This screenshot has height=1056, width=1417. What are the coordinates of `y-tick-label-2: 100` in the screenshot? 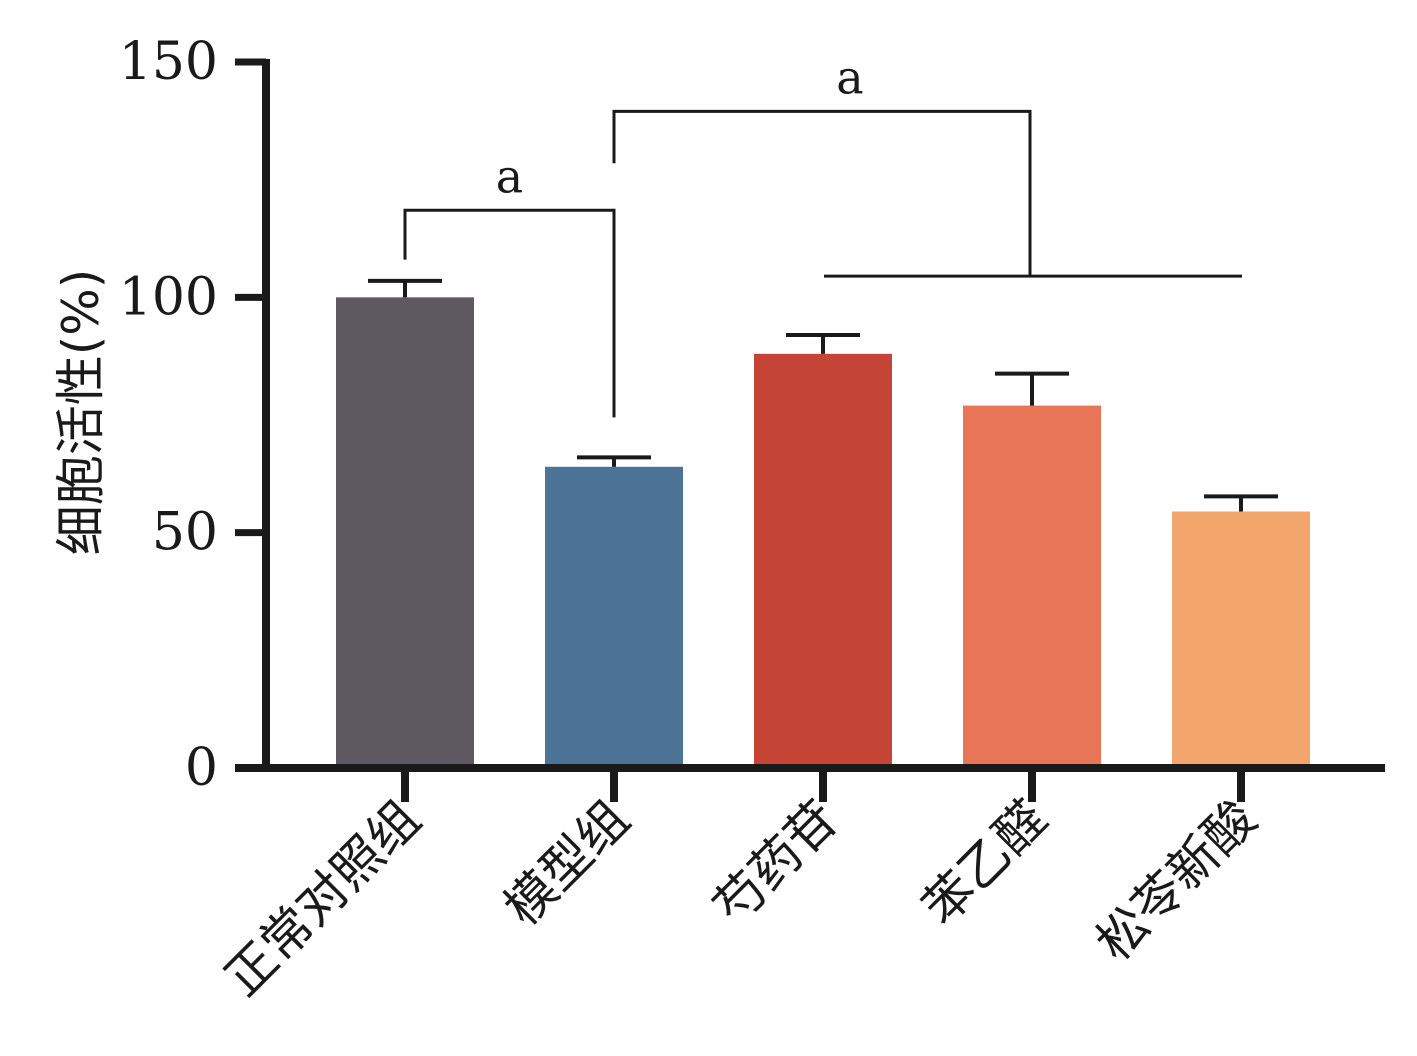 It's located at (168, 297).